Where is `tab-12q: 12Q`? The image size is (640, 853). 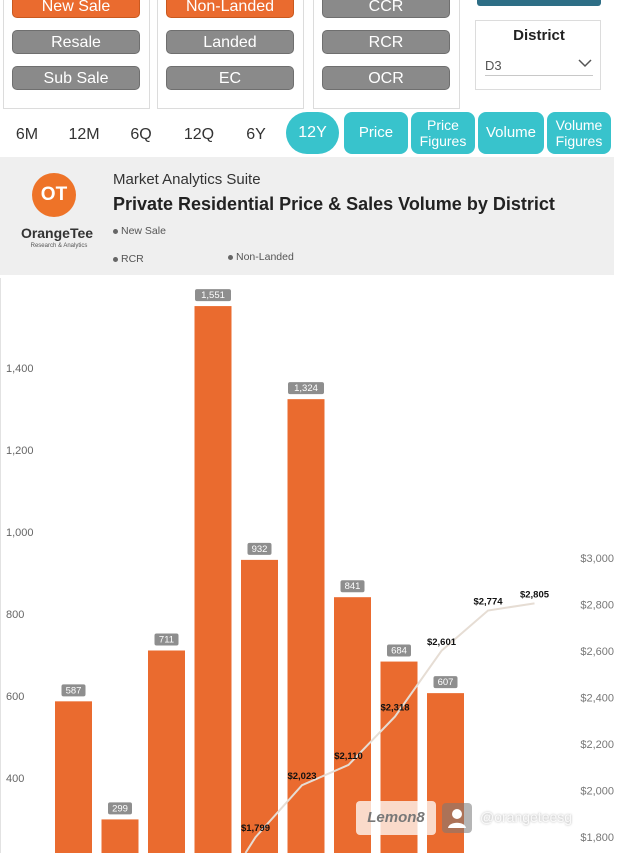
tab-12q: 12Q is located at coordinates (199, 134).